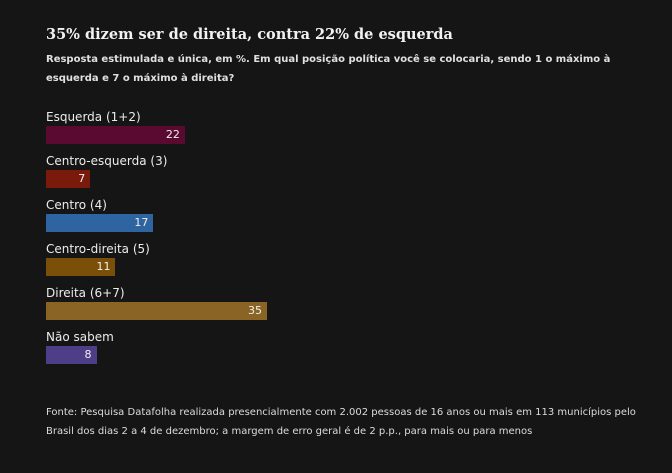  What do you see at coordinates (346, 174) in the screenshot?
I see `bar-row: Centro-esquerda (3) 7` at bounding box center [346, 174].